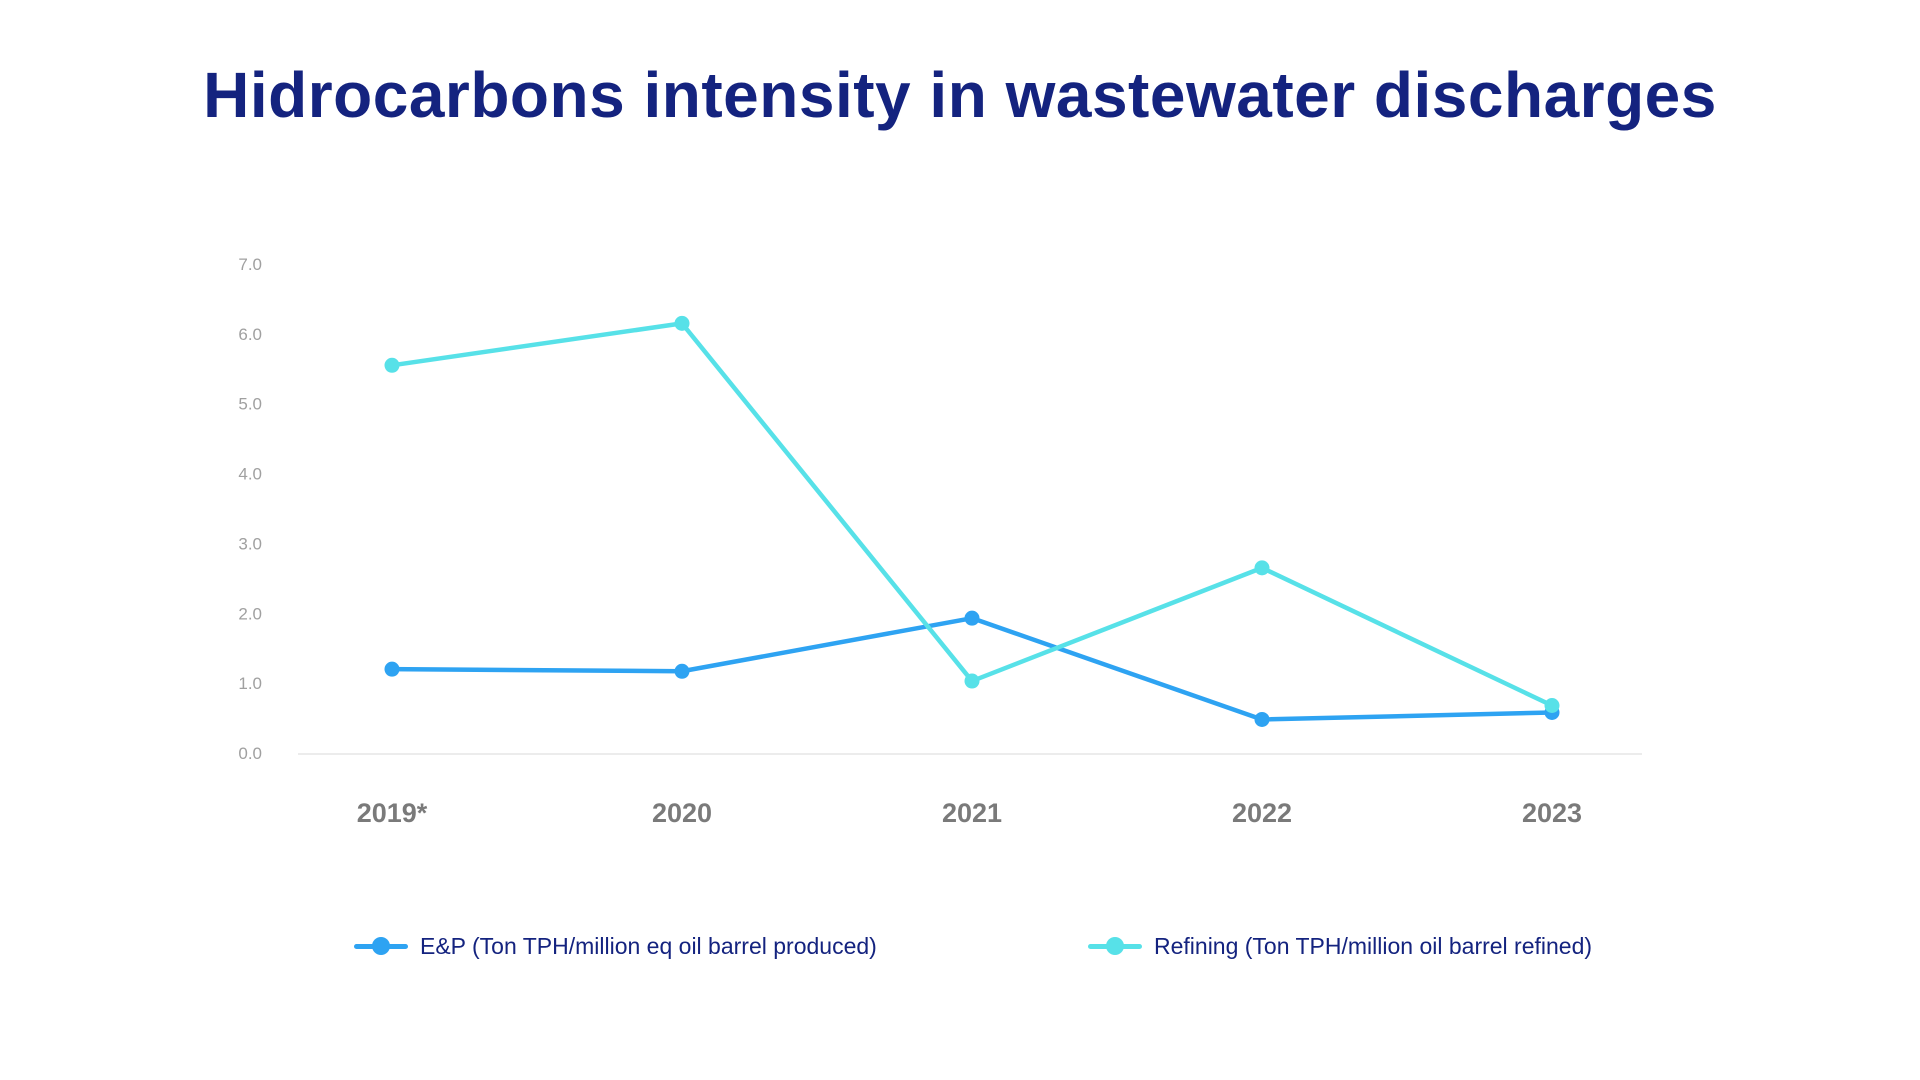 This screenshot has height=1080, width=1920. Describe the element at coordinates (250, 543) in the screenshot. I see `y-tick-label-3: 3.0` at that location.